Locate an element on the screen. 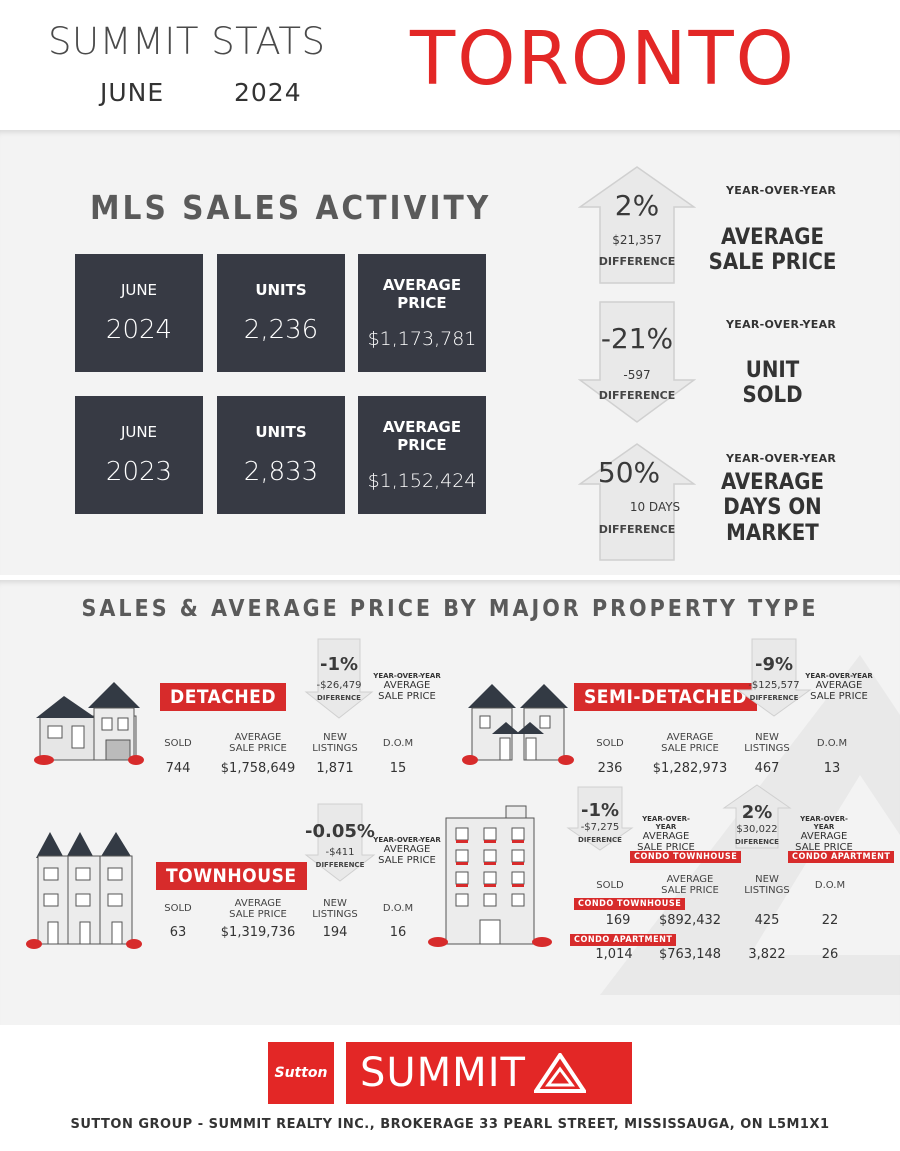  condo-apt-arrow: 2% $30,022 DIFERENCE is located at coordinates (757, 817).